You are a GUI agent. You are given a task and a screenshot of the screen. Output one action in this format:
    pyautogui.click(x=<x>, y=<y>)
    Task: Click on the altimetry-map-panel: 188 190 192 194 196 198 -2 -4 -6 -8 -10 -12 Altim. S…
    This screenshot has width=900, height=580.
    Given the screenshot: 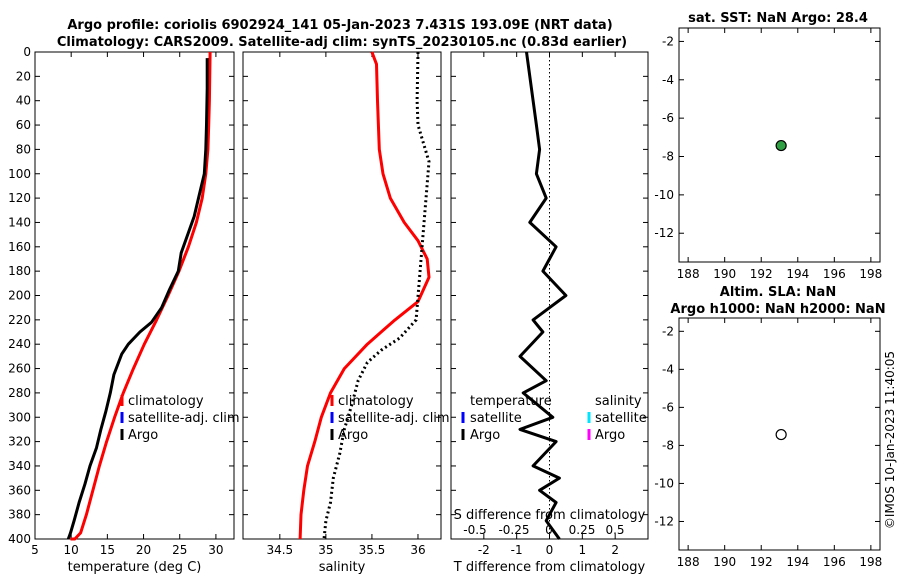 What is the action you would take?
    pyautogui.click(x=769, y=427)
    